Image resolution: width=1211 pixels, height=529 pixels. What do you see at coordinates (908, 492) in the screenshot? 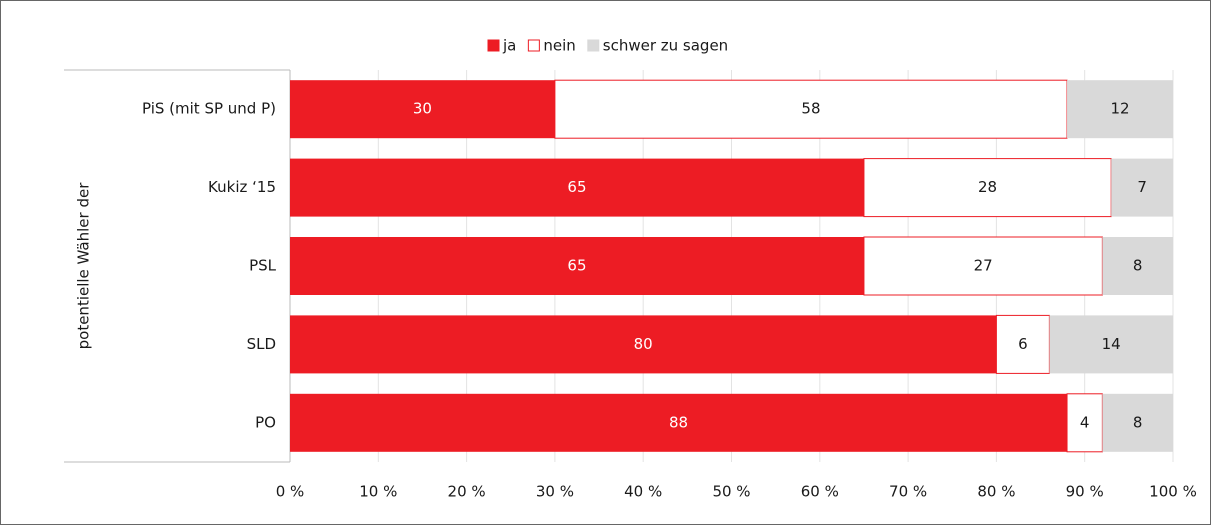
I see `x-tick-label: 70 %` at bounding box center [908, 492].